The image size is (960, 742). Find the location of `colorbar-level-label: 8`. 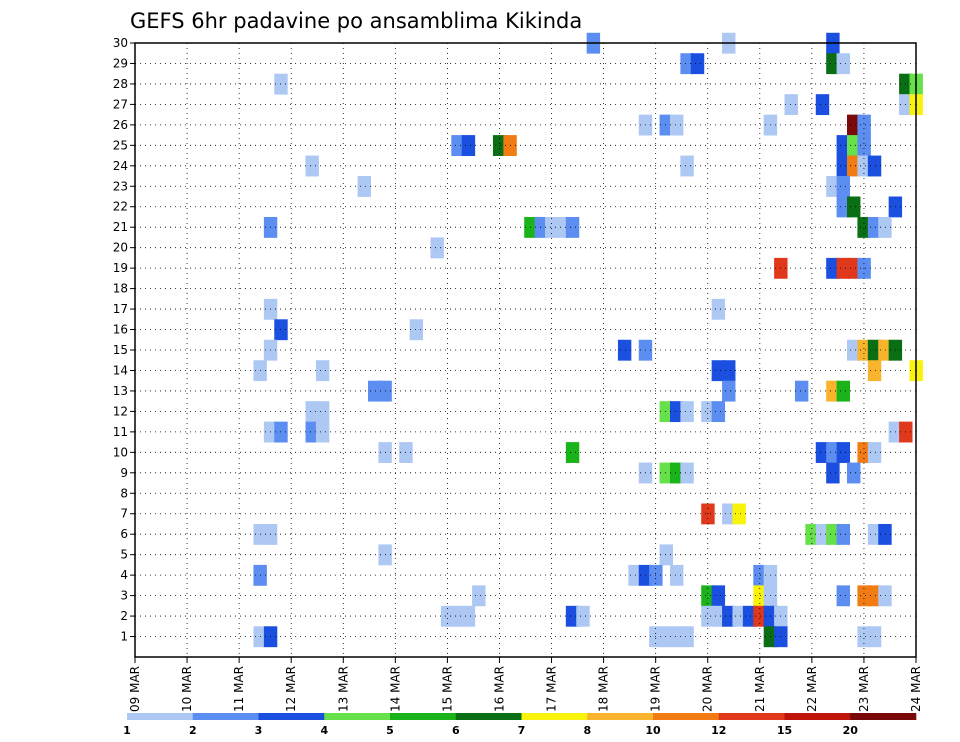

colorbar-level-label: 8 is located at coordinates (587, 730).